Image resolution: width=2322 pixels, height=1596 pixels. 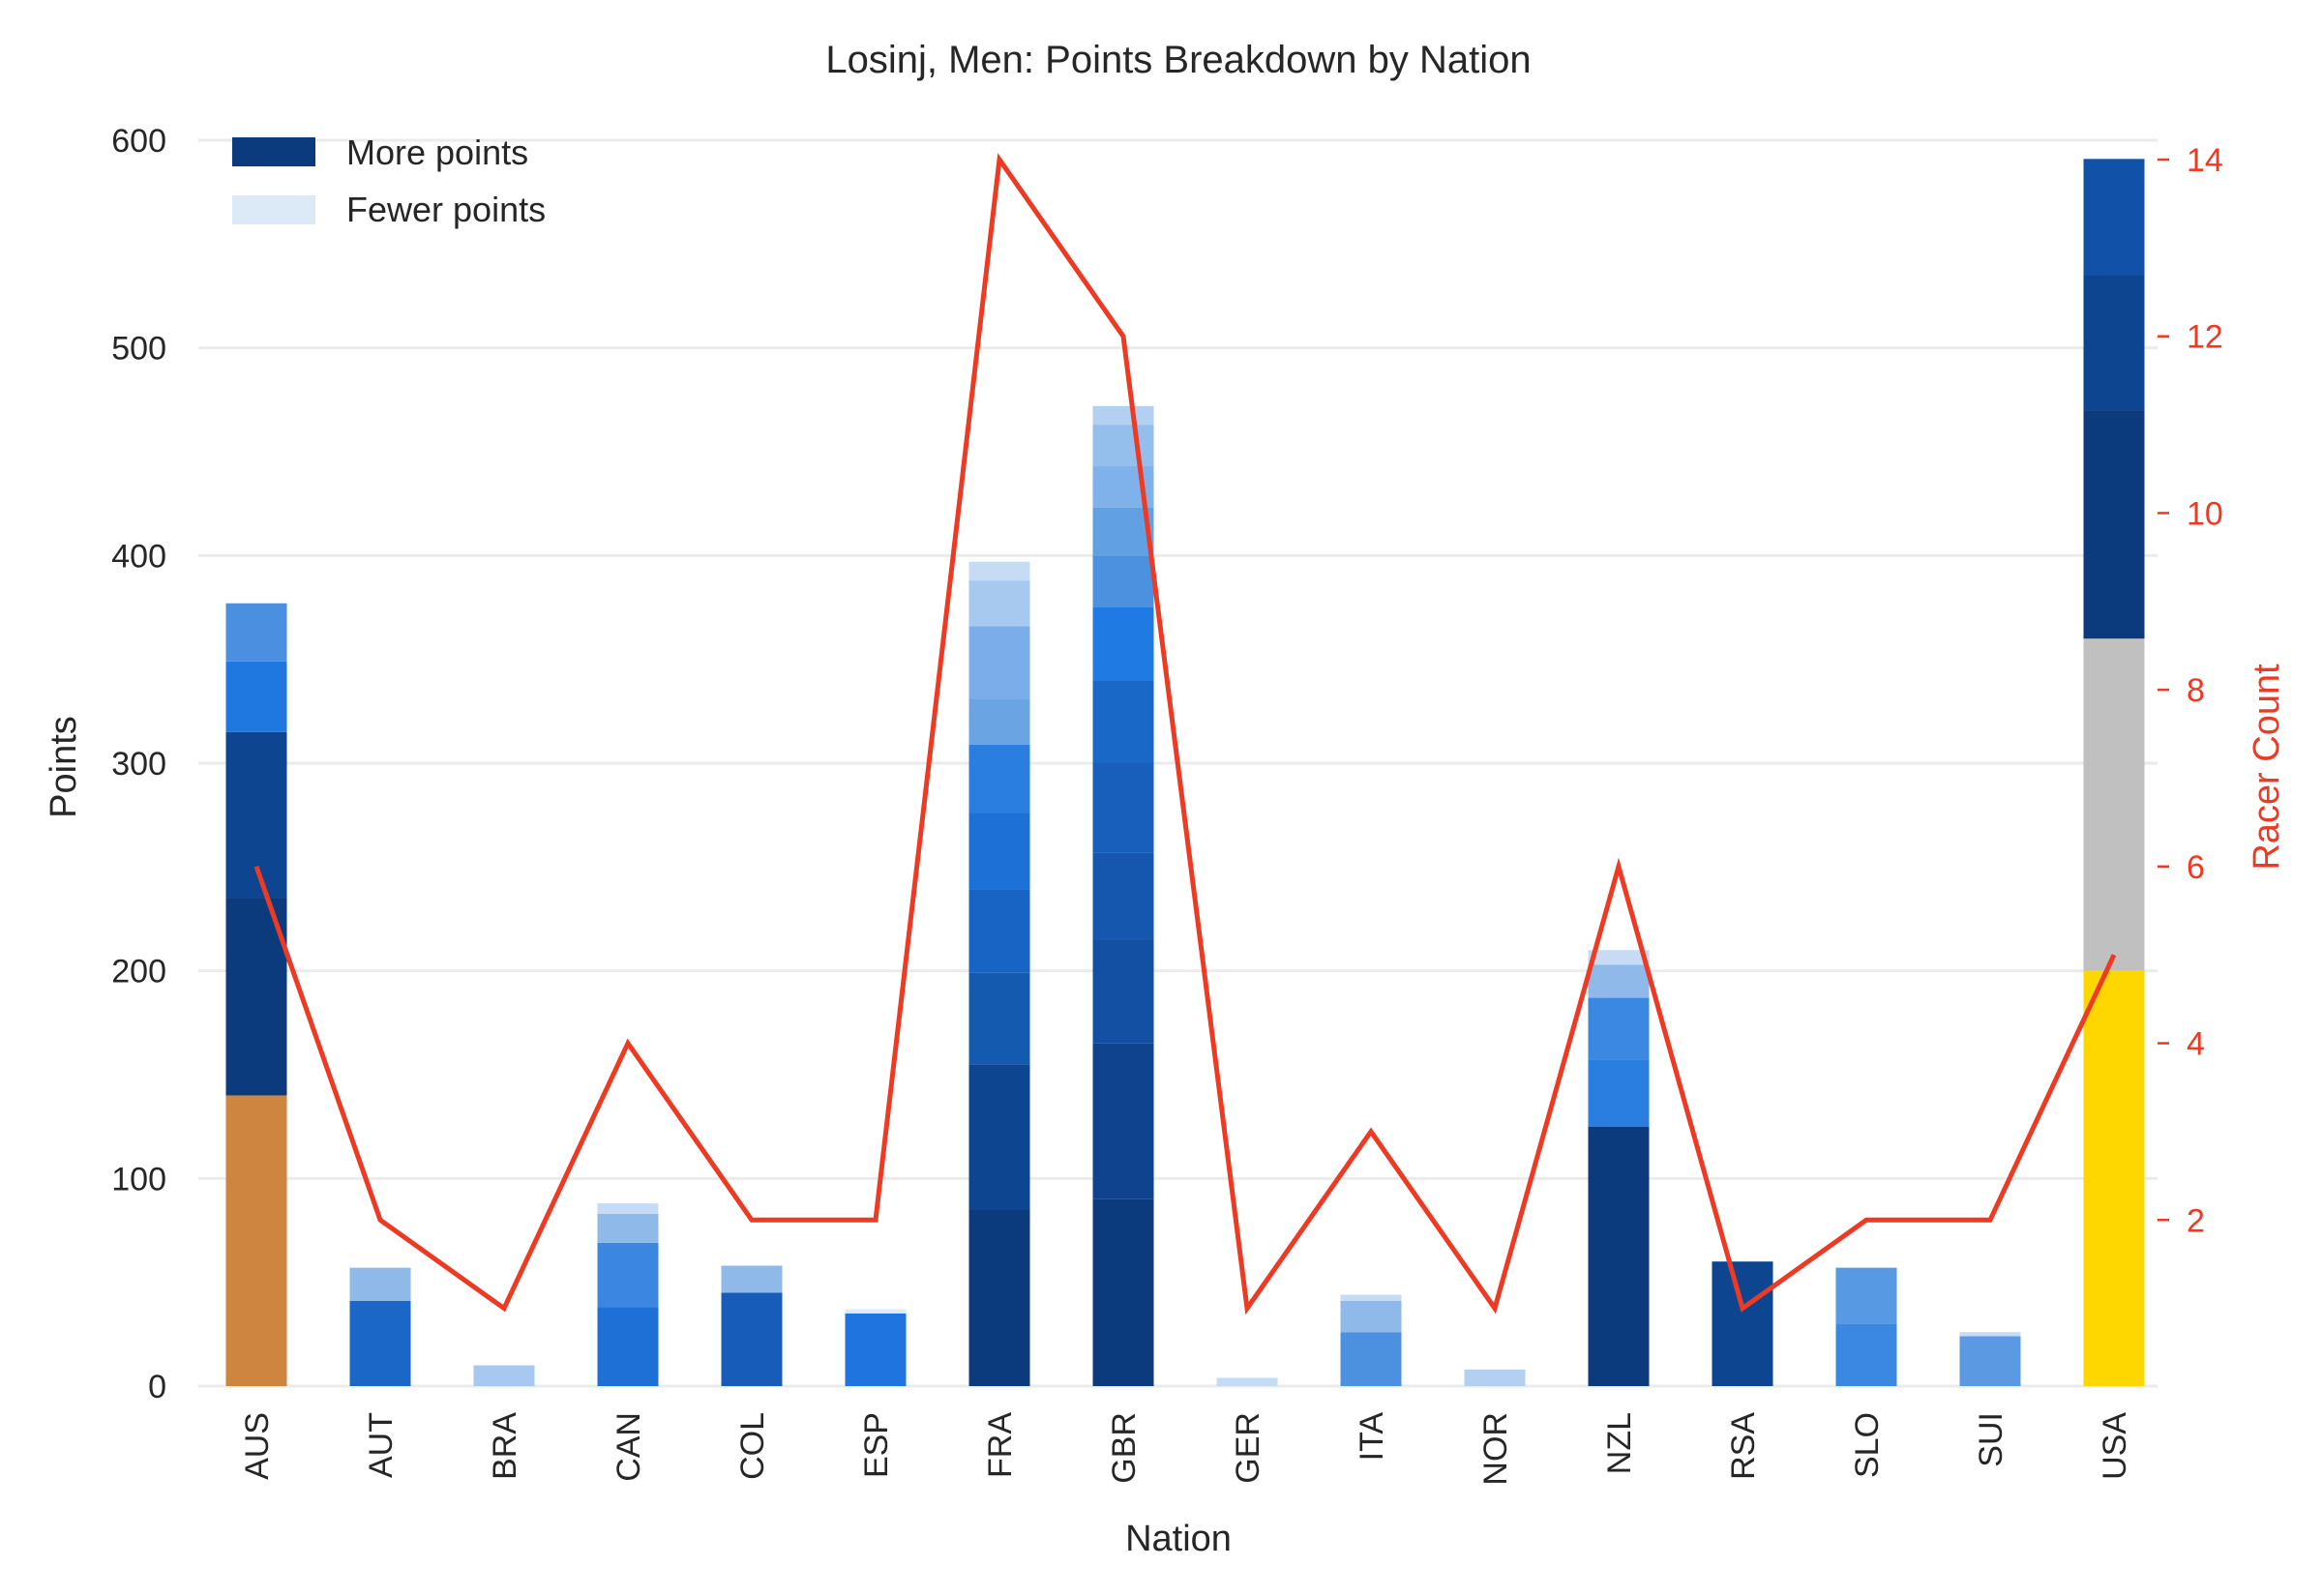 I want to click on x-tick-label-aut: AUT, so click(x=381, y=1445).